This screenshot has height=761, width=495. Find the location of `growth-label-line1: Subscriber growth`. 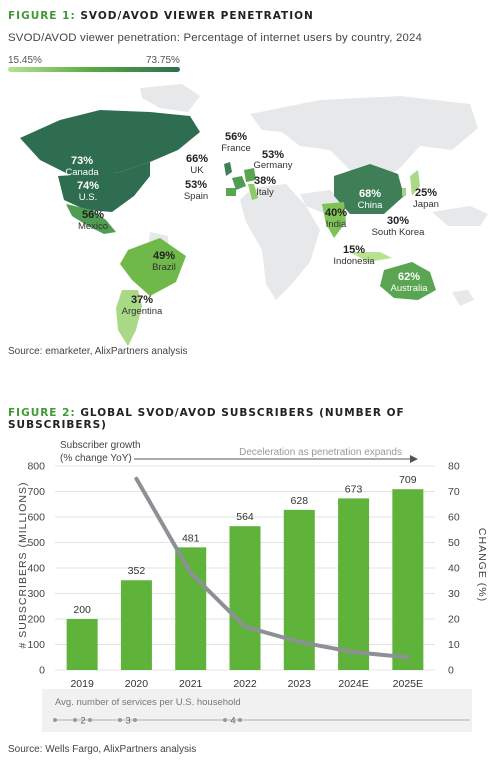

growth-label-line1: Subscriber growth is located at coordinates (100, 445).